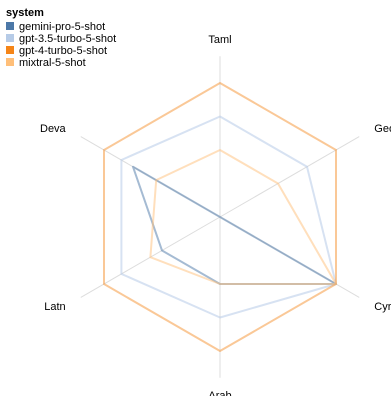 The width and height of the screenshot is (391, 396). I want to click on legend-swatch-mixtral-5-shot, so click(10, 62).